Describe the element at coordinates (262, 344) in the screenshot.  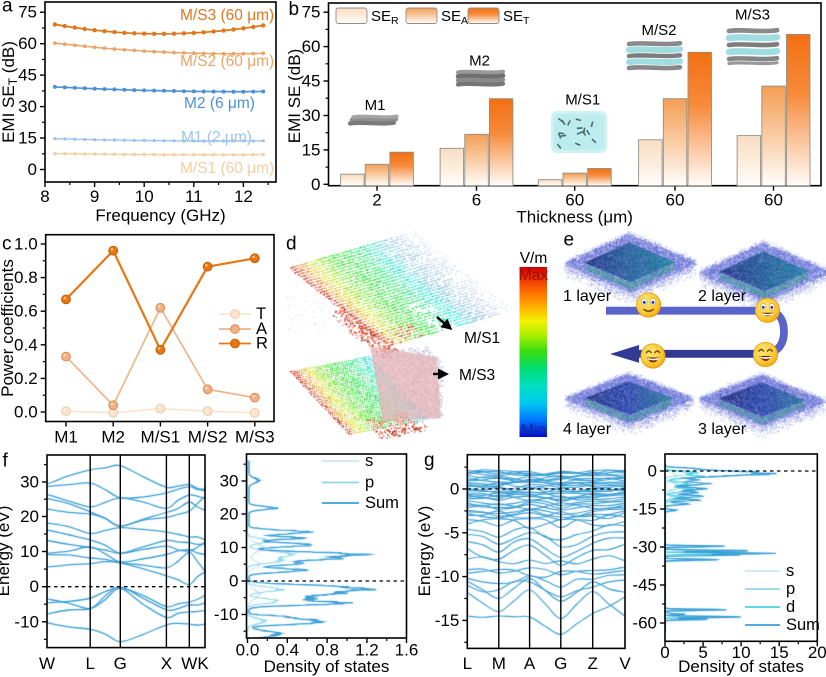
I see `svg-text: R` at that location.